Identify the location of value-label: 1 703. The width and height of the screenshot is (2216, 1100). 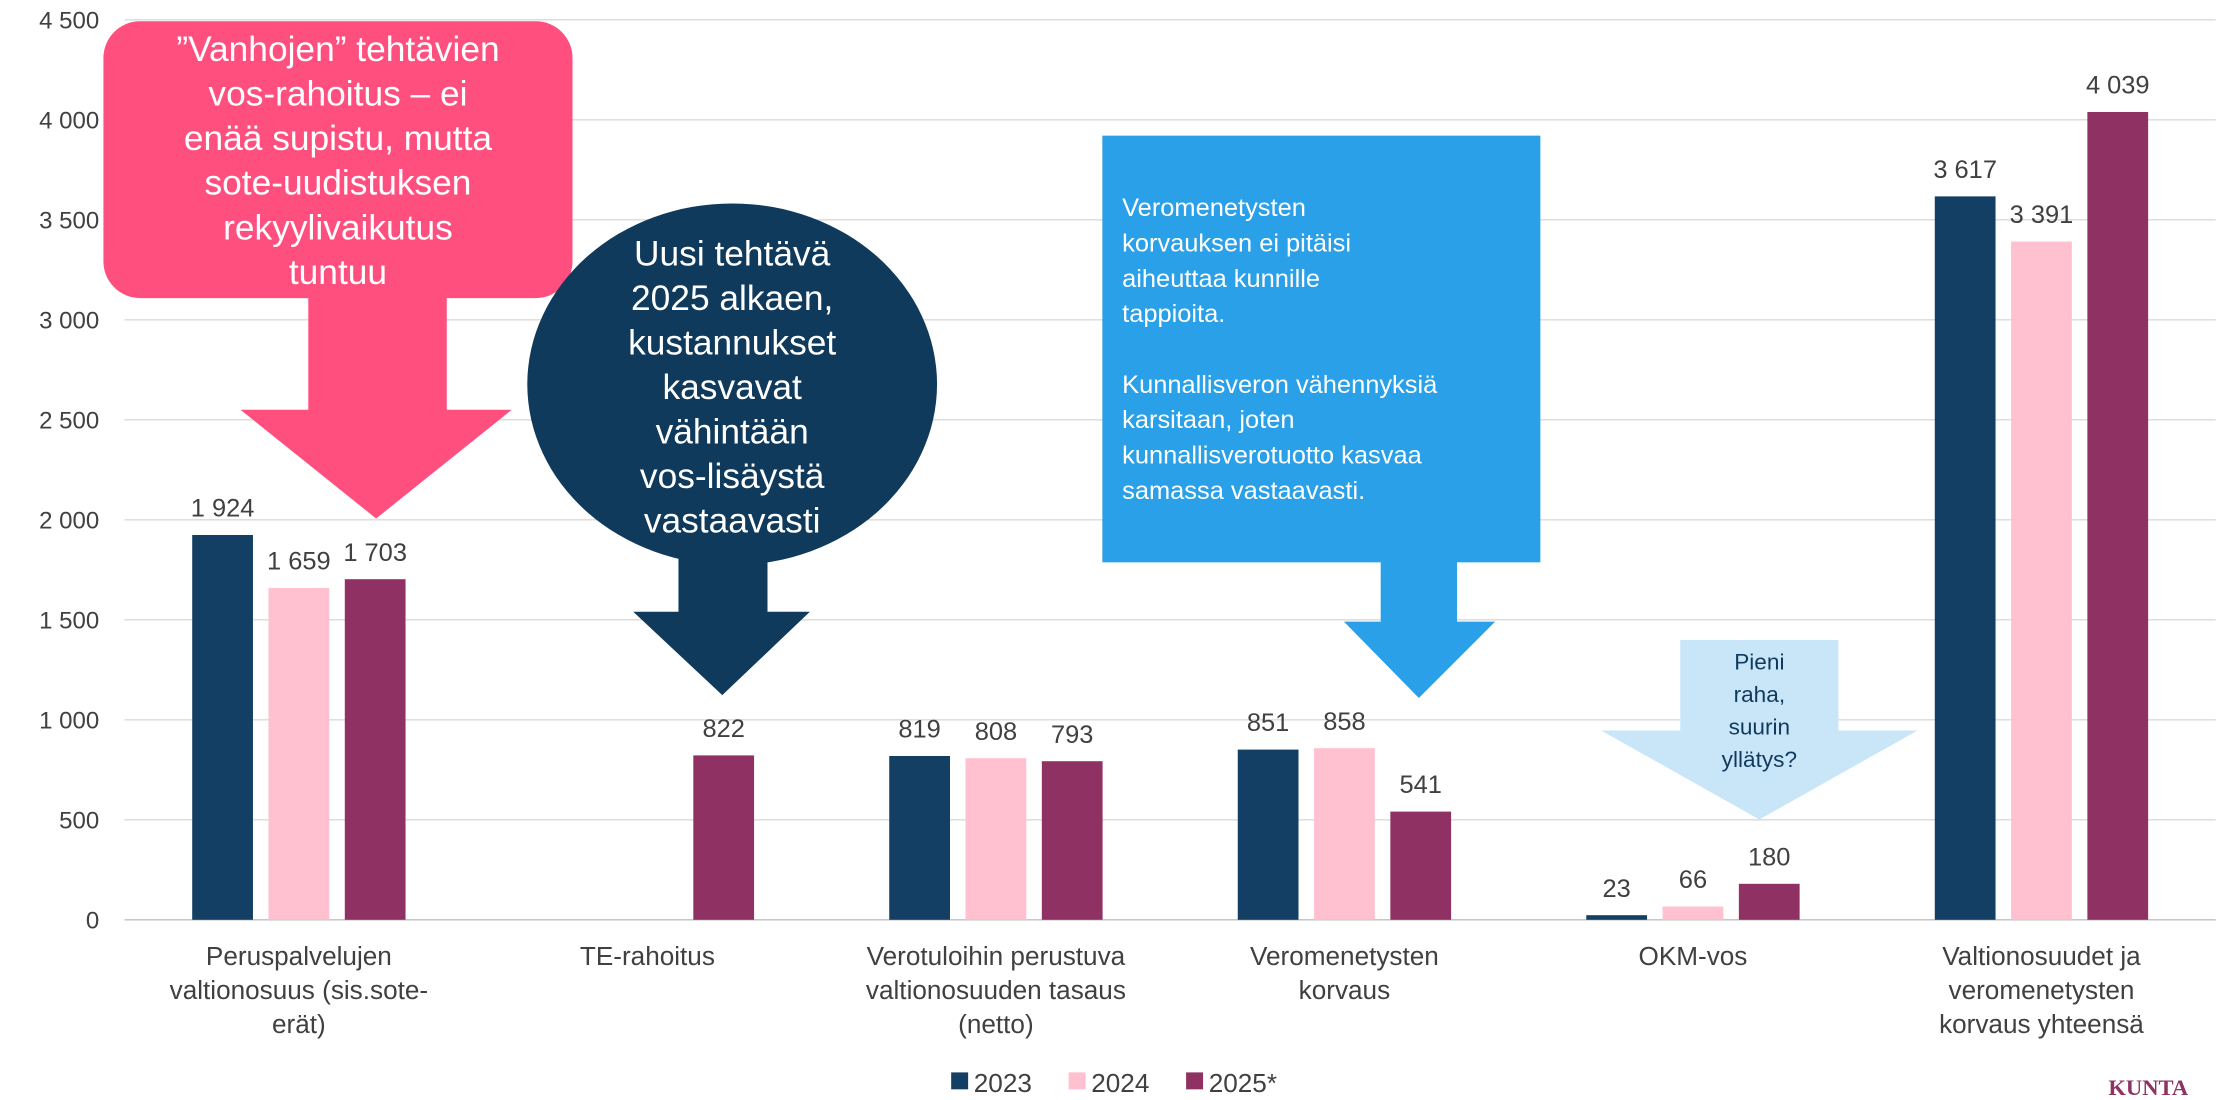
(375, 553).